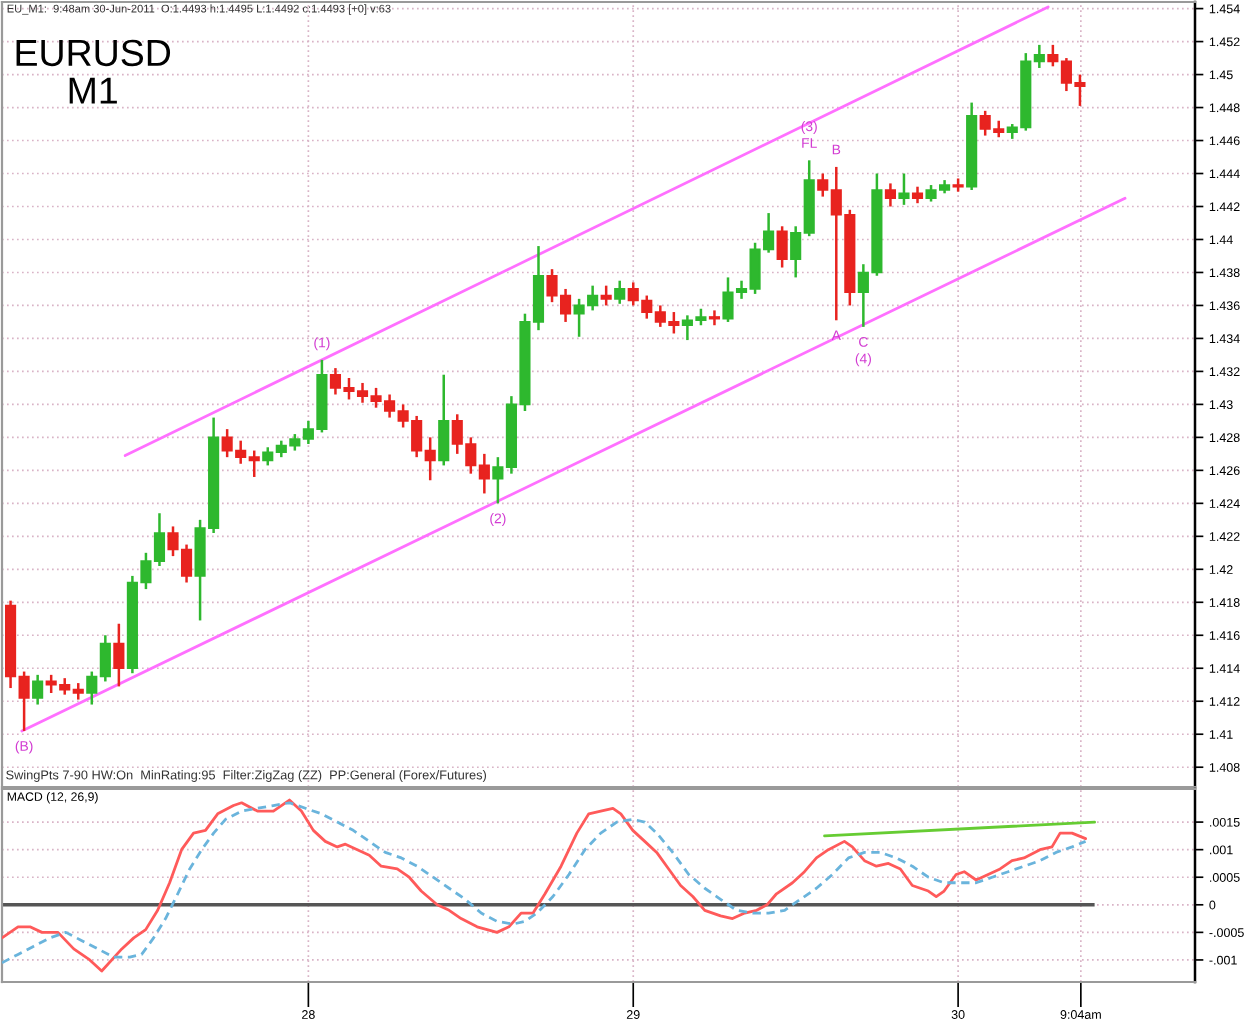 The image size is (1250, 1026). I want to click on text: EURUSD, so click(93, 53).